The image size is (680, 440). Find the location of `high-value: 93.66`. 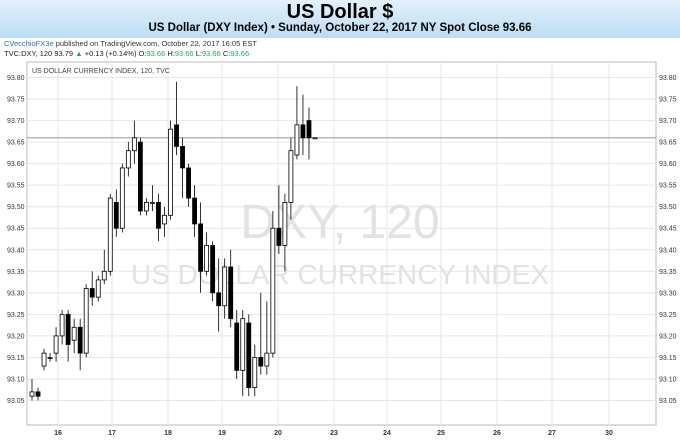

high-value: 93.66 is located at coordinates (184, 53).